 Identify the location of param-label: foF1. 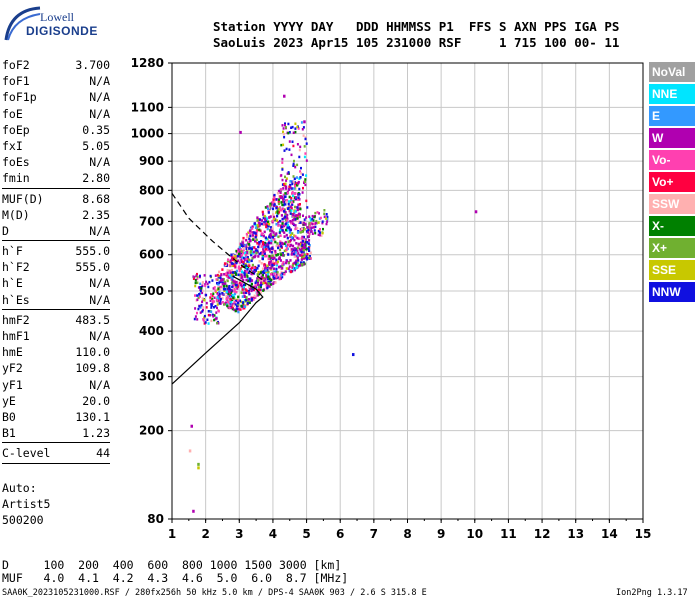
(16, 81).